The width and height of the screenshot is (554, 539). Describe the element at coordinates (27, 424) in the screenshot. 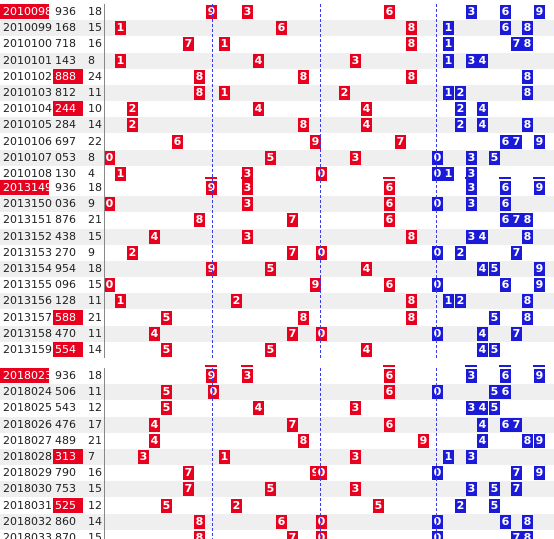

I see `period-number: 2018026` at that location.